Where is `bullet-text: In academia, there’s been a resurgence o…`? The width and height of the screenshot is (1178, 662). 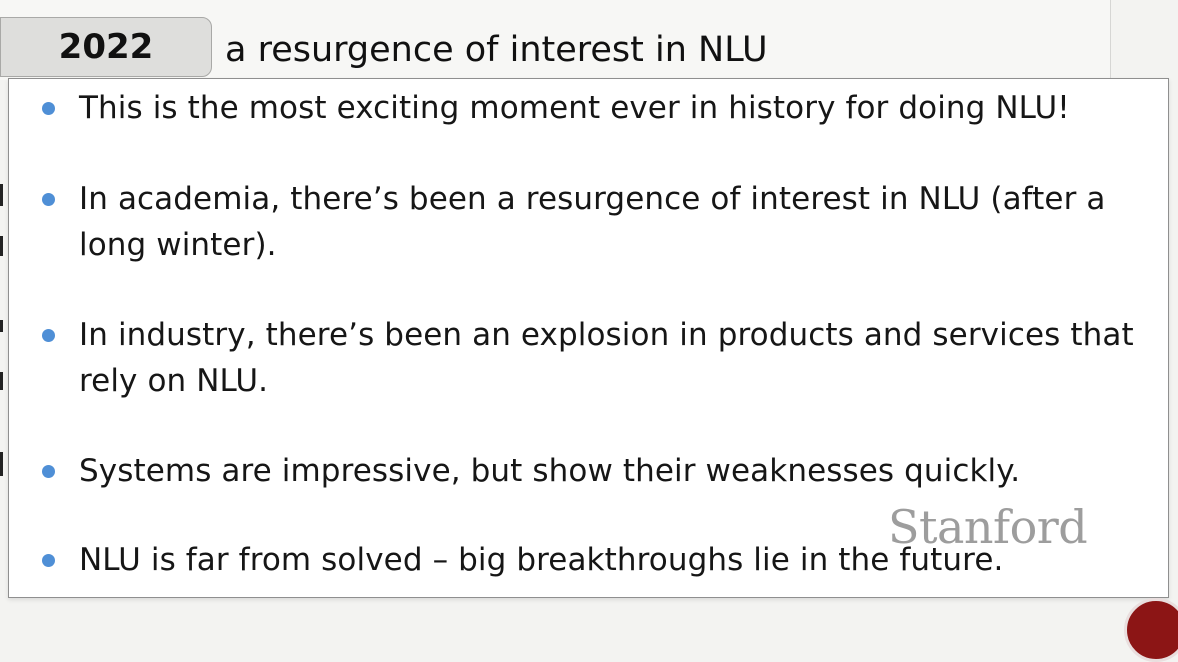
bullet-text: In academia, there’s been a resurgence o… is located at coordinates (592, 222).